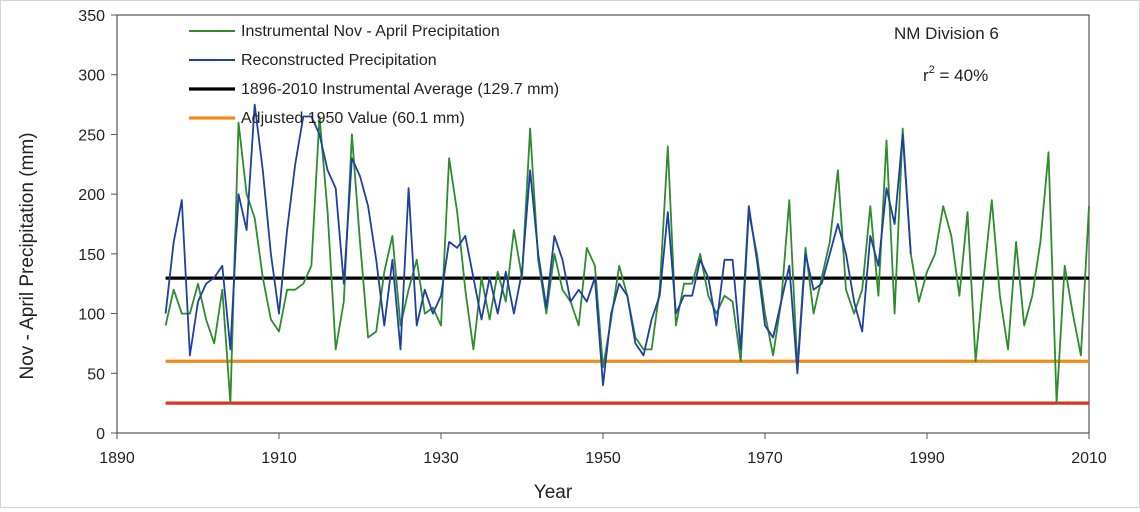 The width and height of the screenshot is (1140, 512). What do you see at coordinates (91, 76) in the screenshot?
I see `y-tick-label: 300` at bounding box center [91, 76].